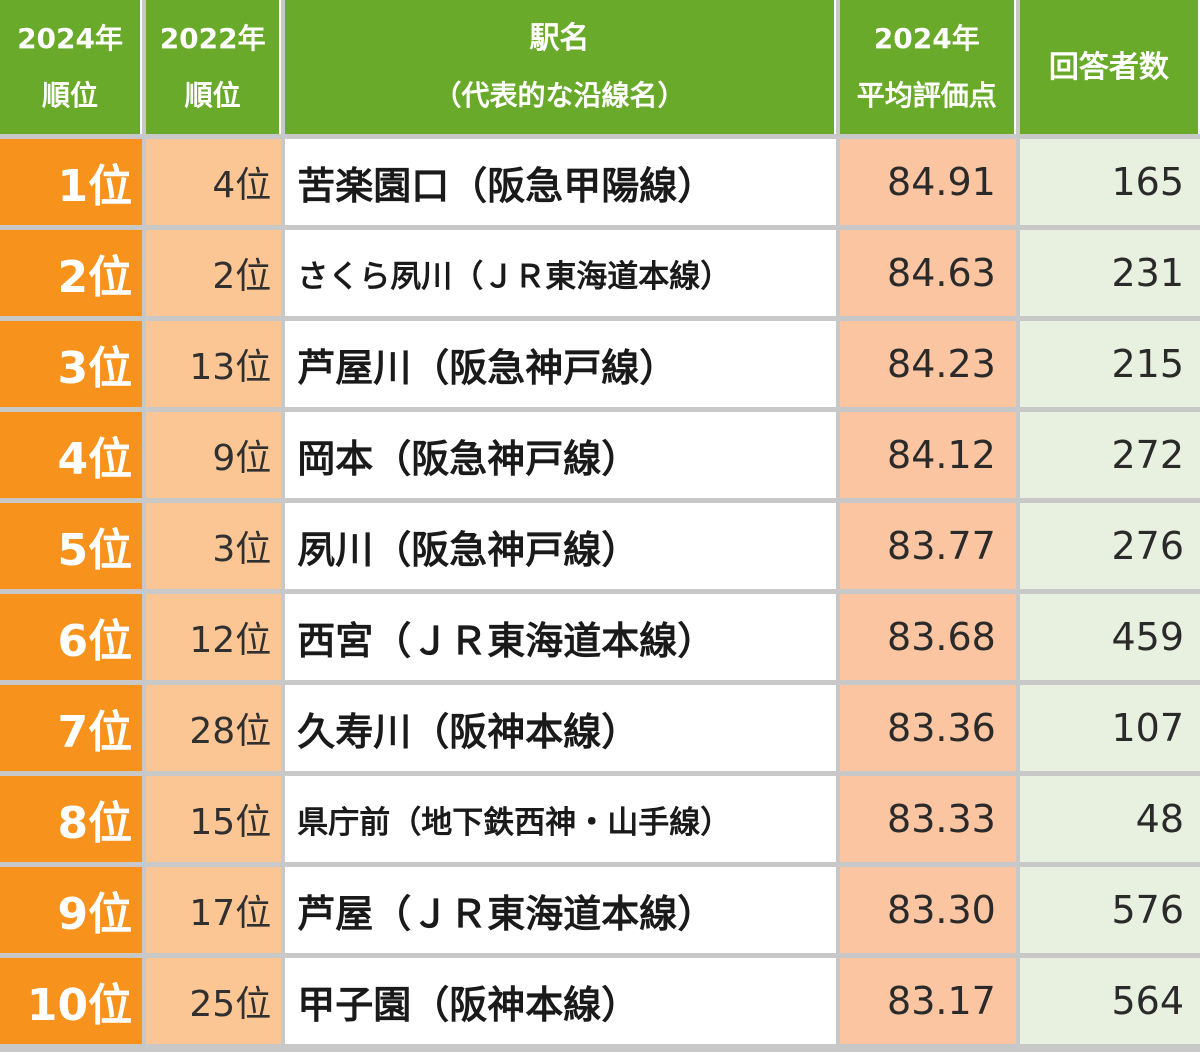 Image resolution: width=1200 pixels, height=1052 pixels. I want to click on table-row: 6位 12位 西宮（ＪＲ東海道本線） 83.68 459, so click(600, 637).